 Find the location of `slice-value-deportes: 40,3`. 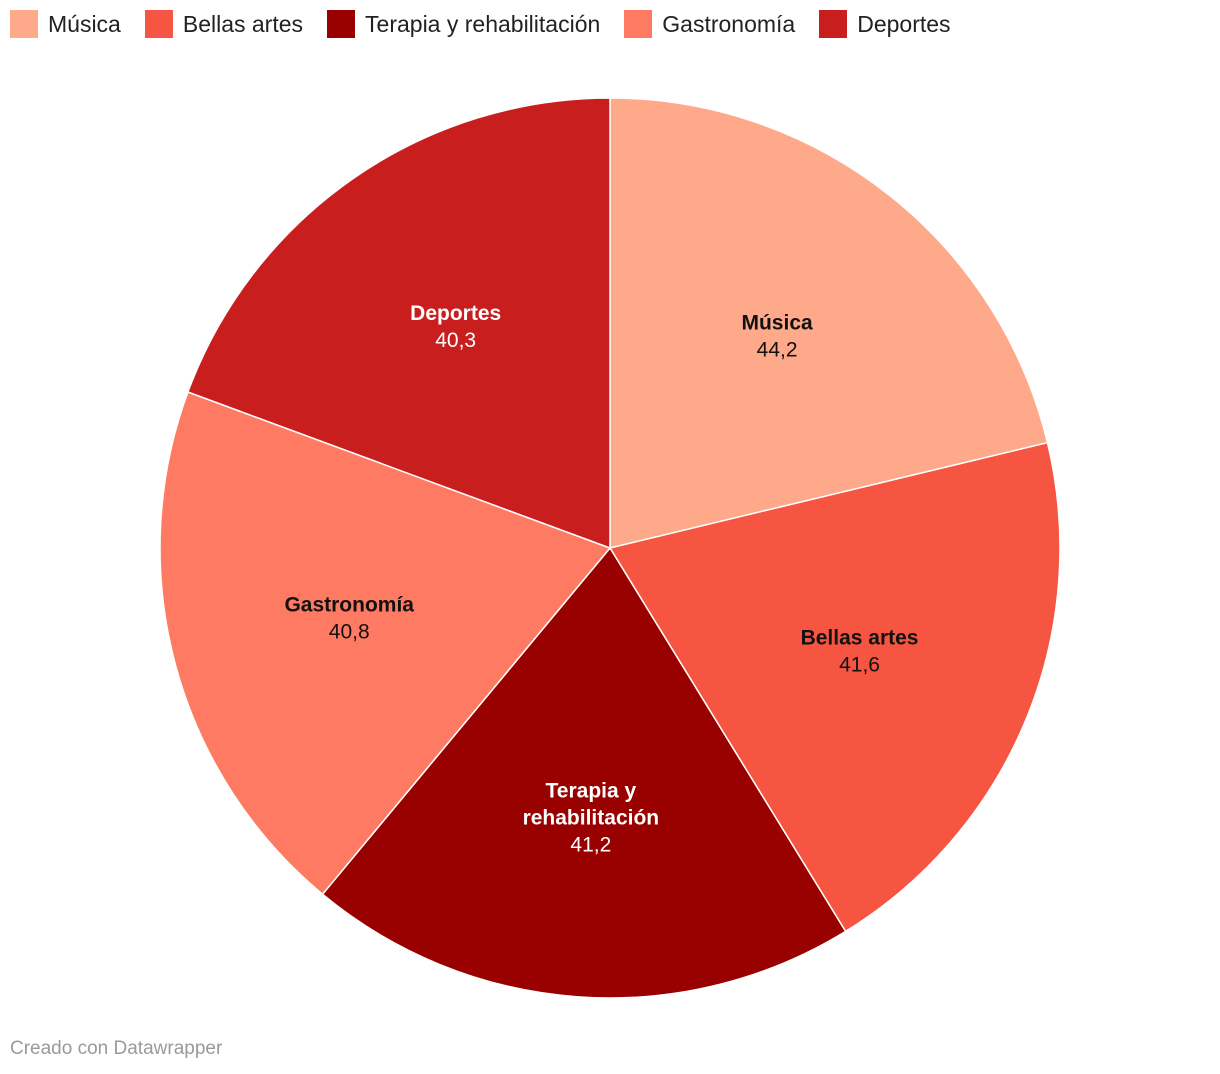

slice-value-deportes: 40,3 is located at coordinates (455, 340).